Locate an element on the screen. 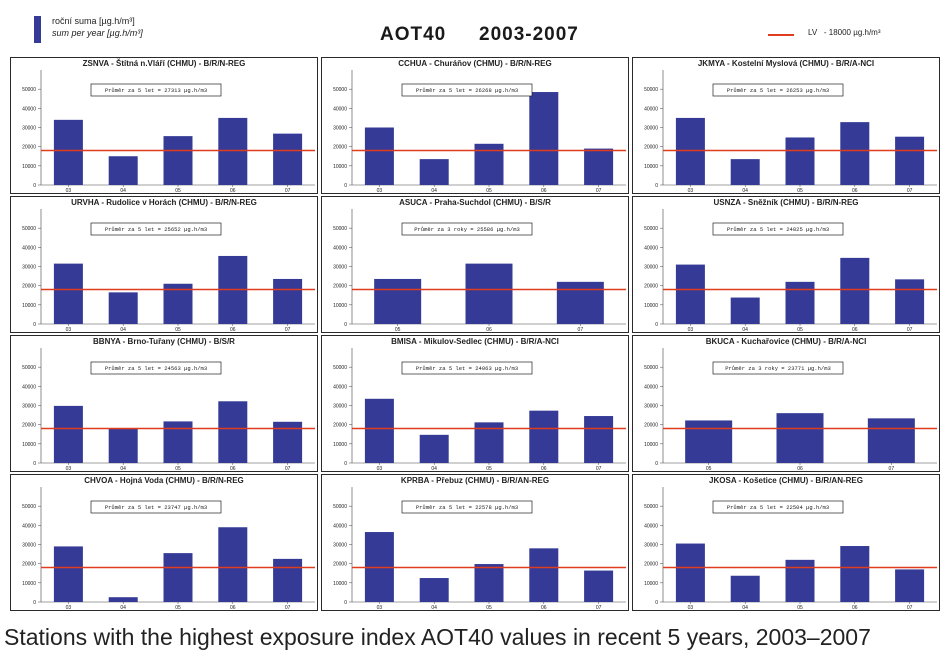 The image size is (950, 662). average-annotation: Průměr za 5 let = 26268 µg.h/m3 is located at coordinates (467, 90).